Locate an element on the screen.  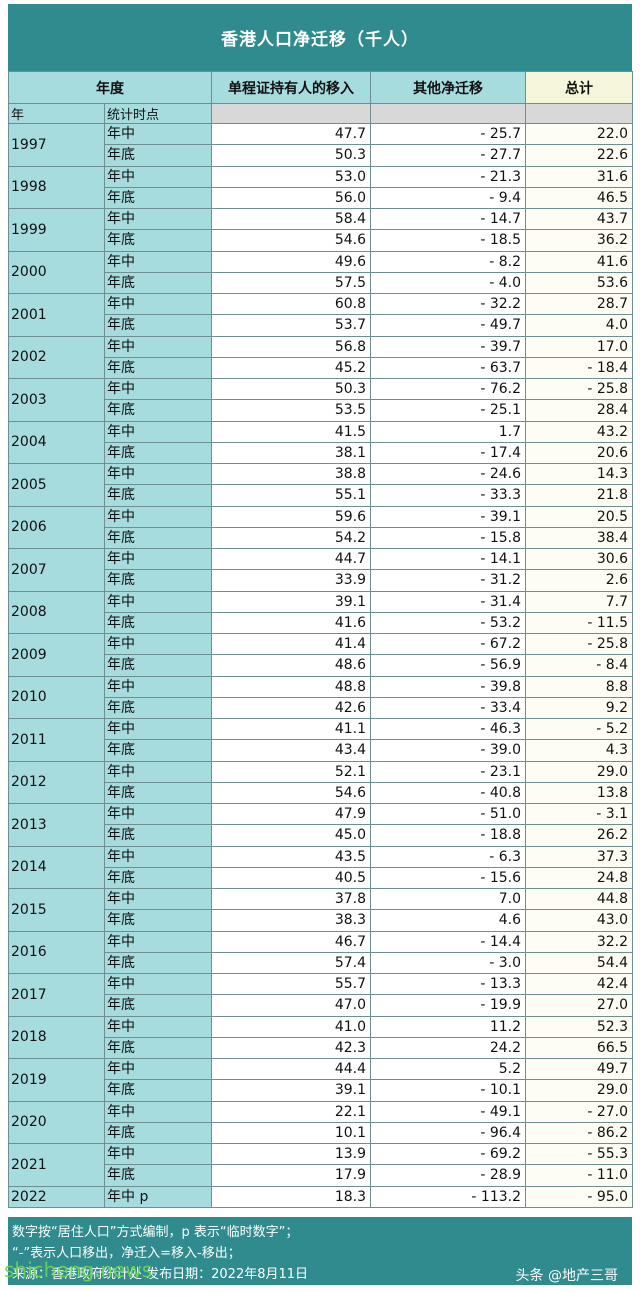
one-way-cell: 43.5 is located at coordinates (291, 856).